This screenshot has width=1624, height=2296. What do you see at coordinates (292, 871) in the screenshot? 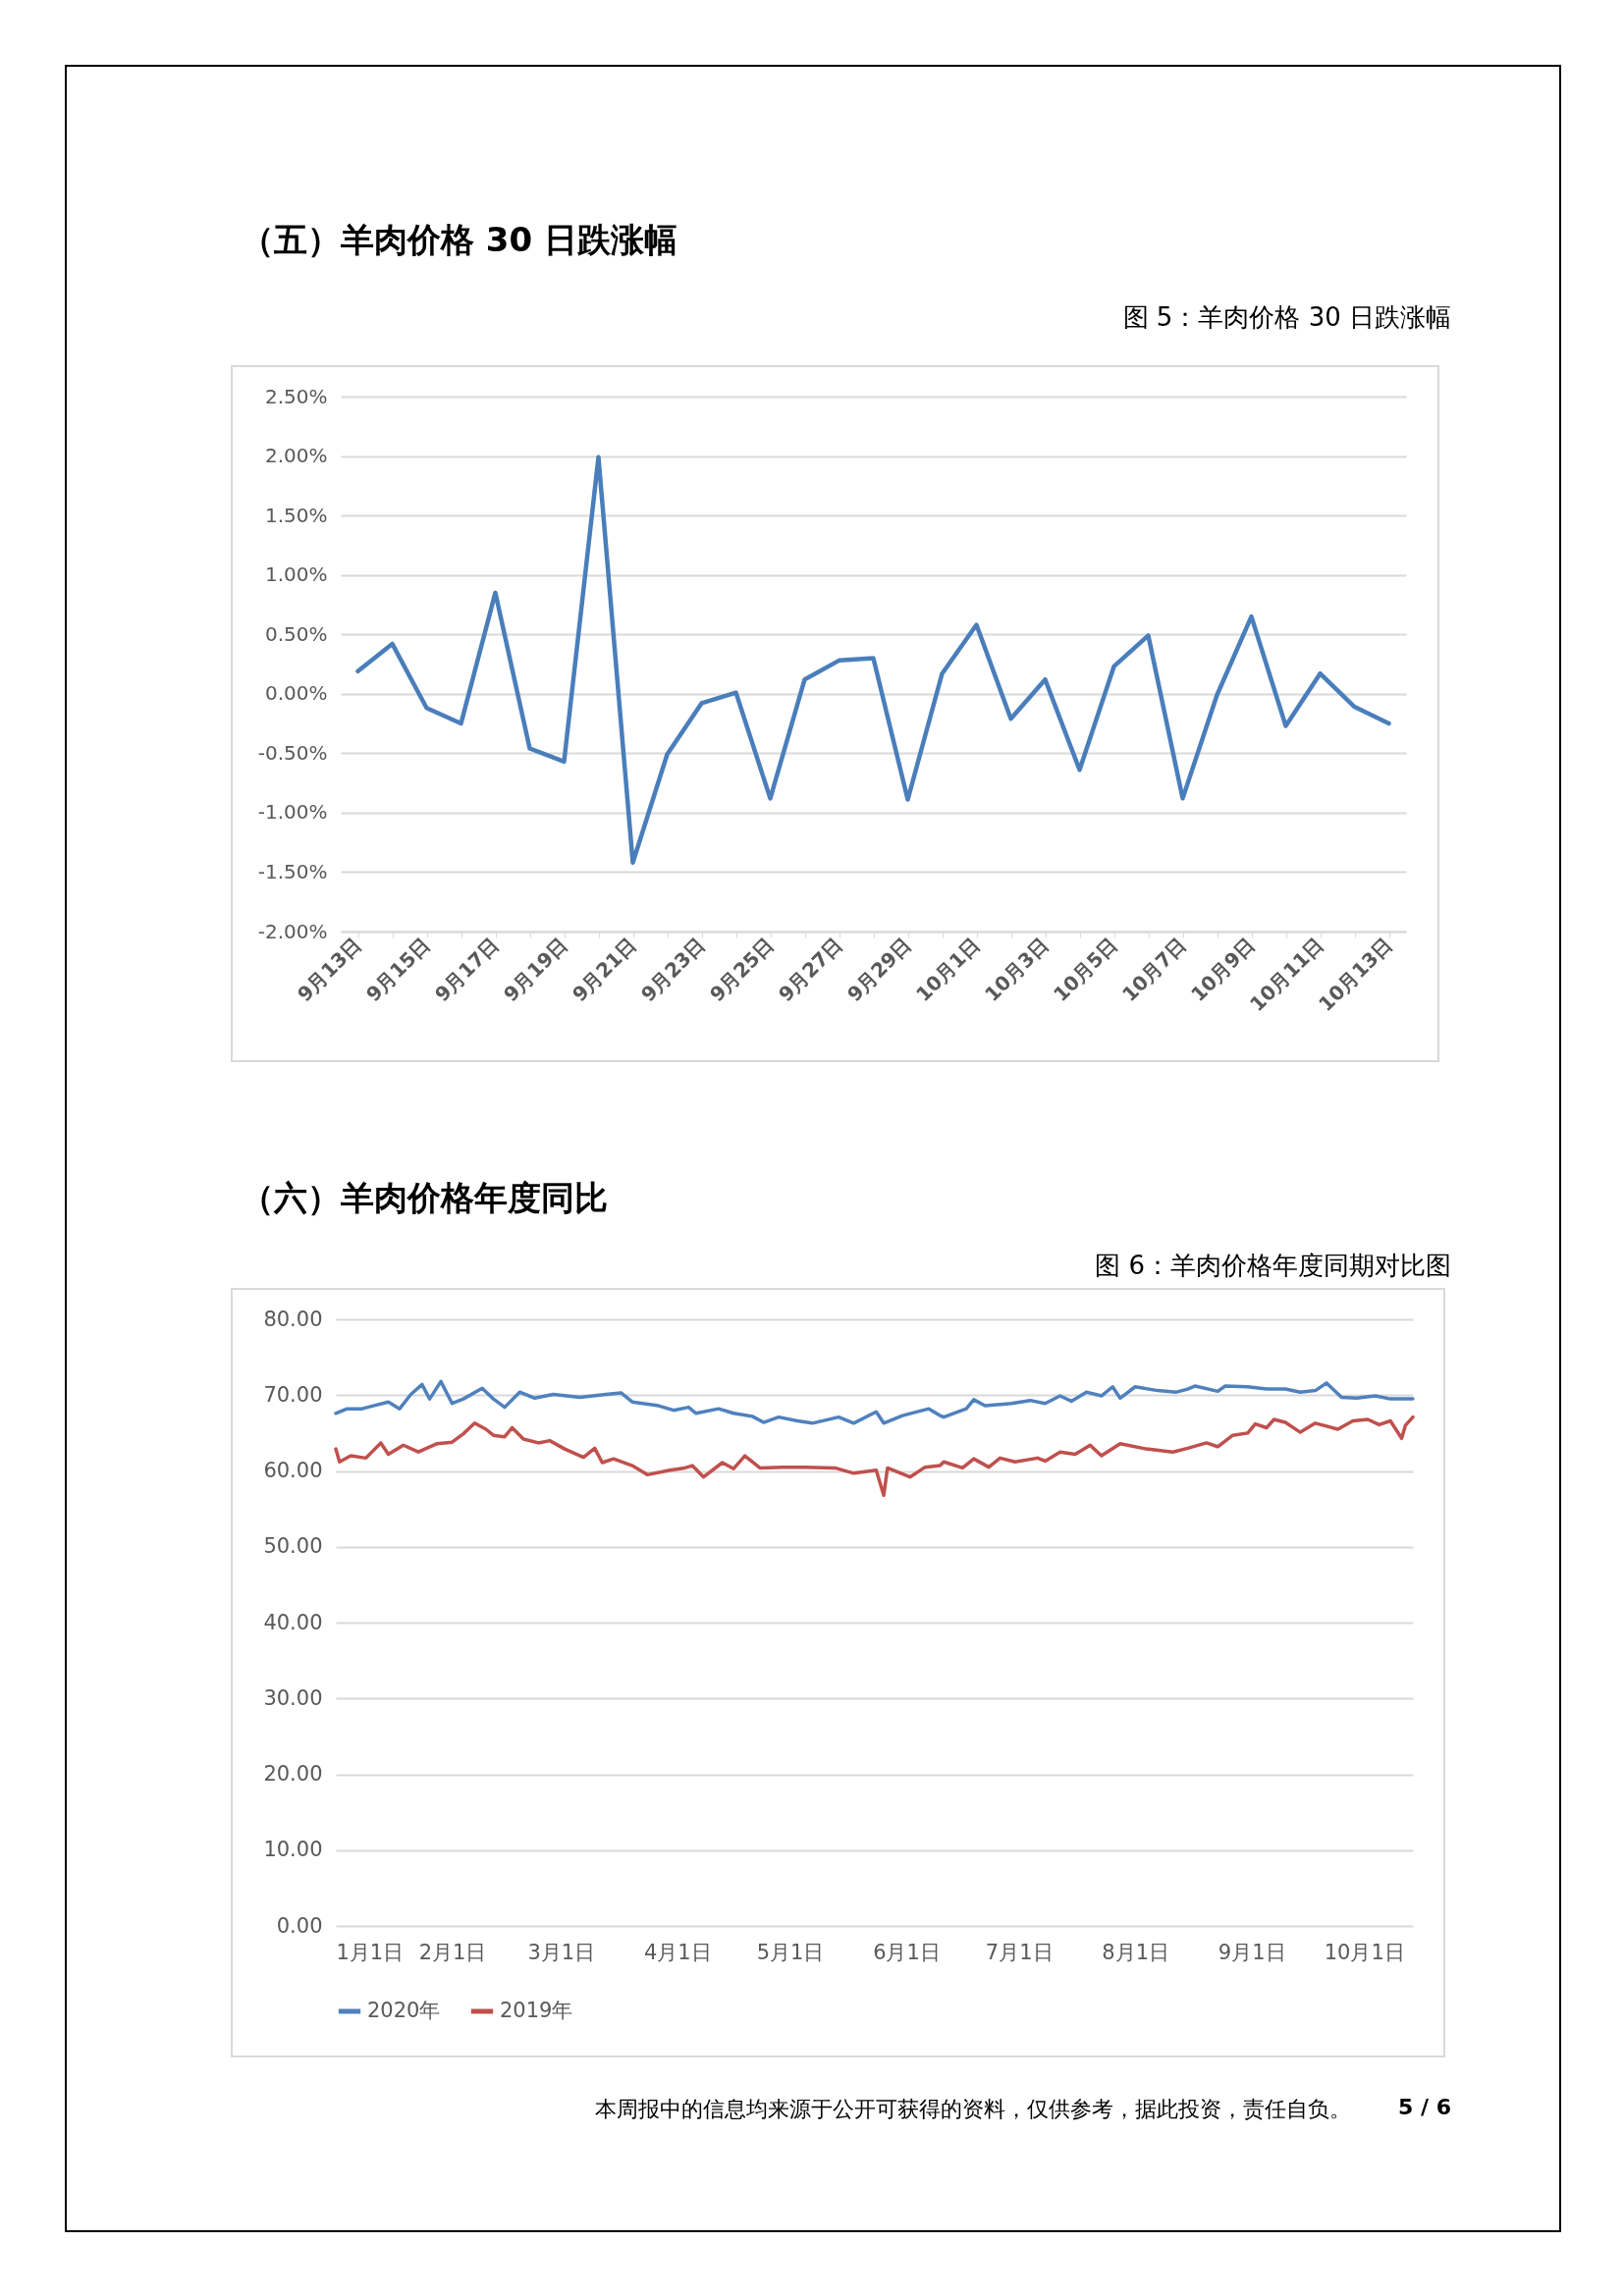
I see `y-tick-label: -1.50%` at bounding box center [292, 871].